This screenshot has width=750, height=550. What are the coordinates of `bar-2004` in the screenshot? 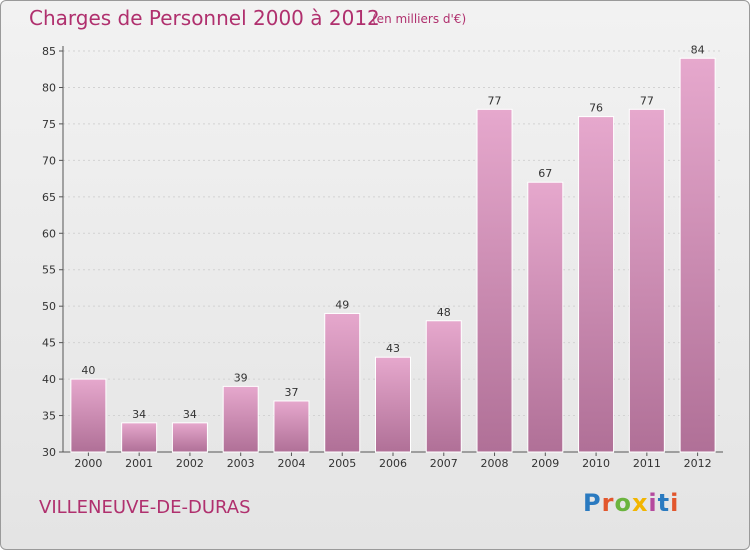 It's located at (291, 426).